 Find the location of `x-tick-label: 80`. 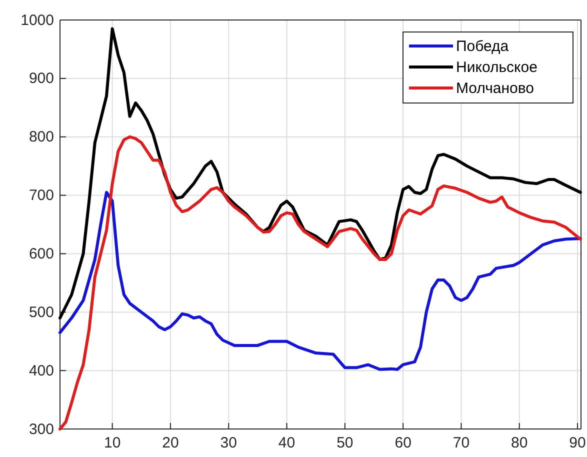

x-tick-label: 80 is located at coordinates (519, 443).